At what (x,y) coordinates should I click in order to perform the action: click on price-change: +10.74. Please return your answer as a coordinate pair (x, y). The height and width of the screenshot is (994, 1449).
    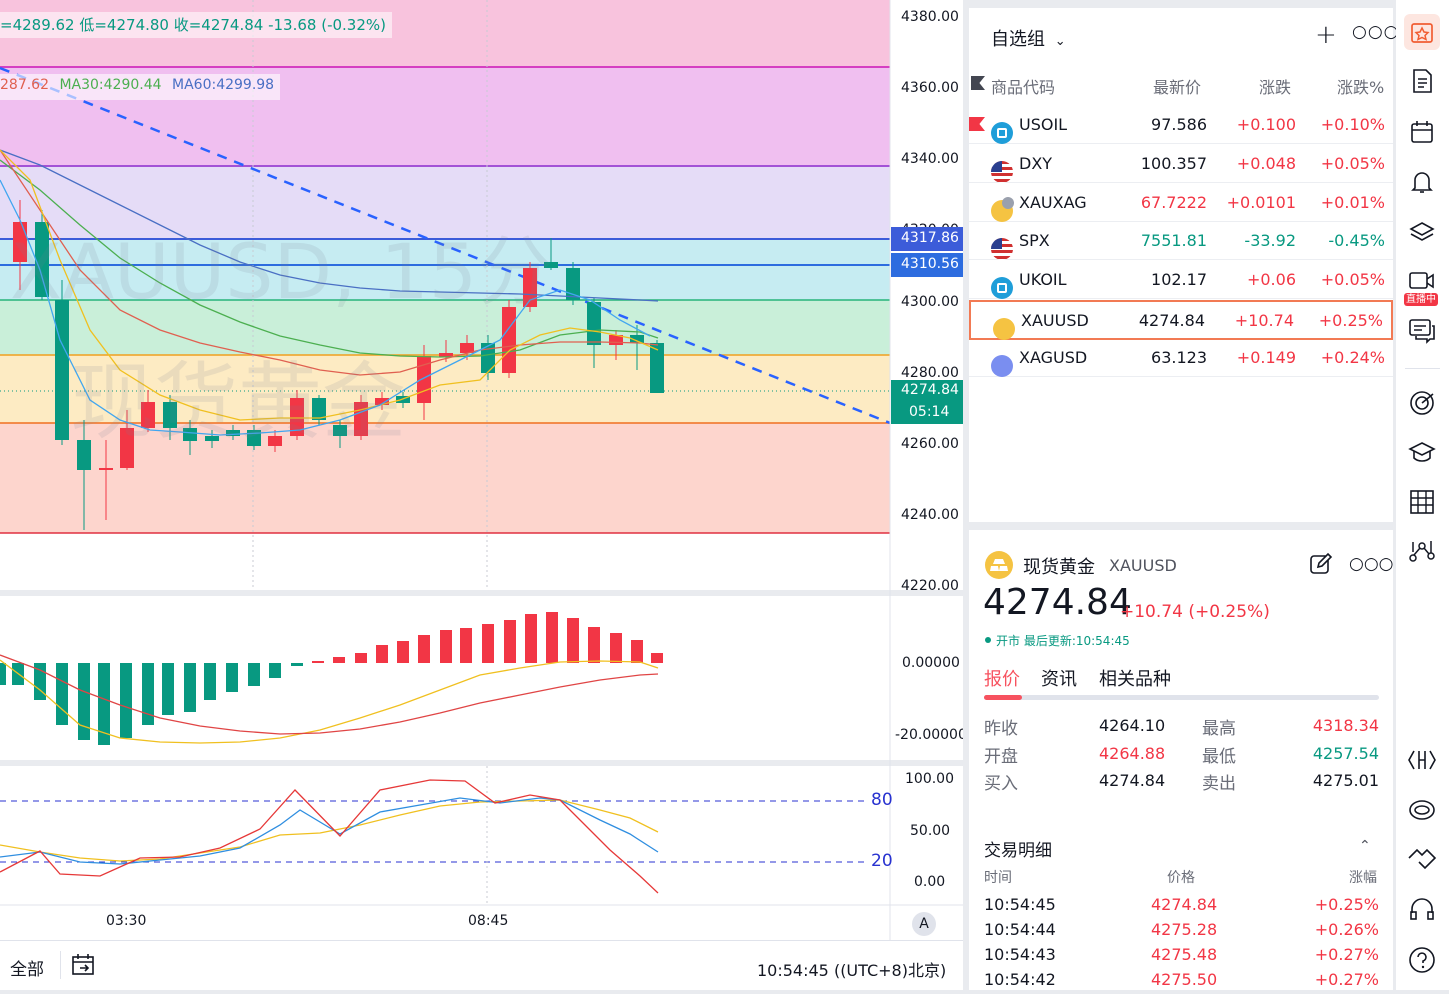
    Looking at the image, I should click on (1264, 320).